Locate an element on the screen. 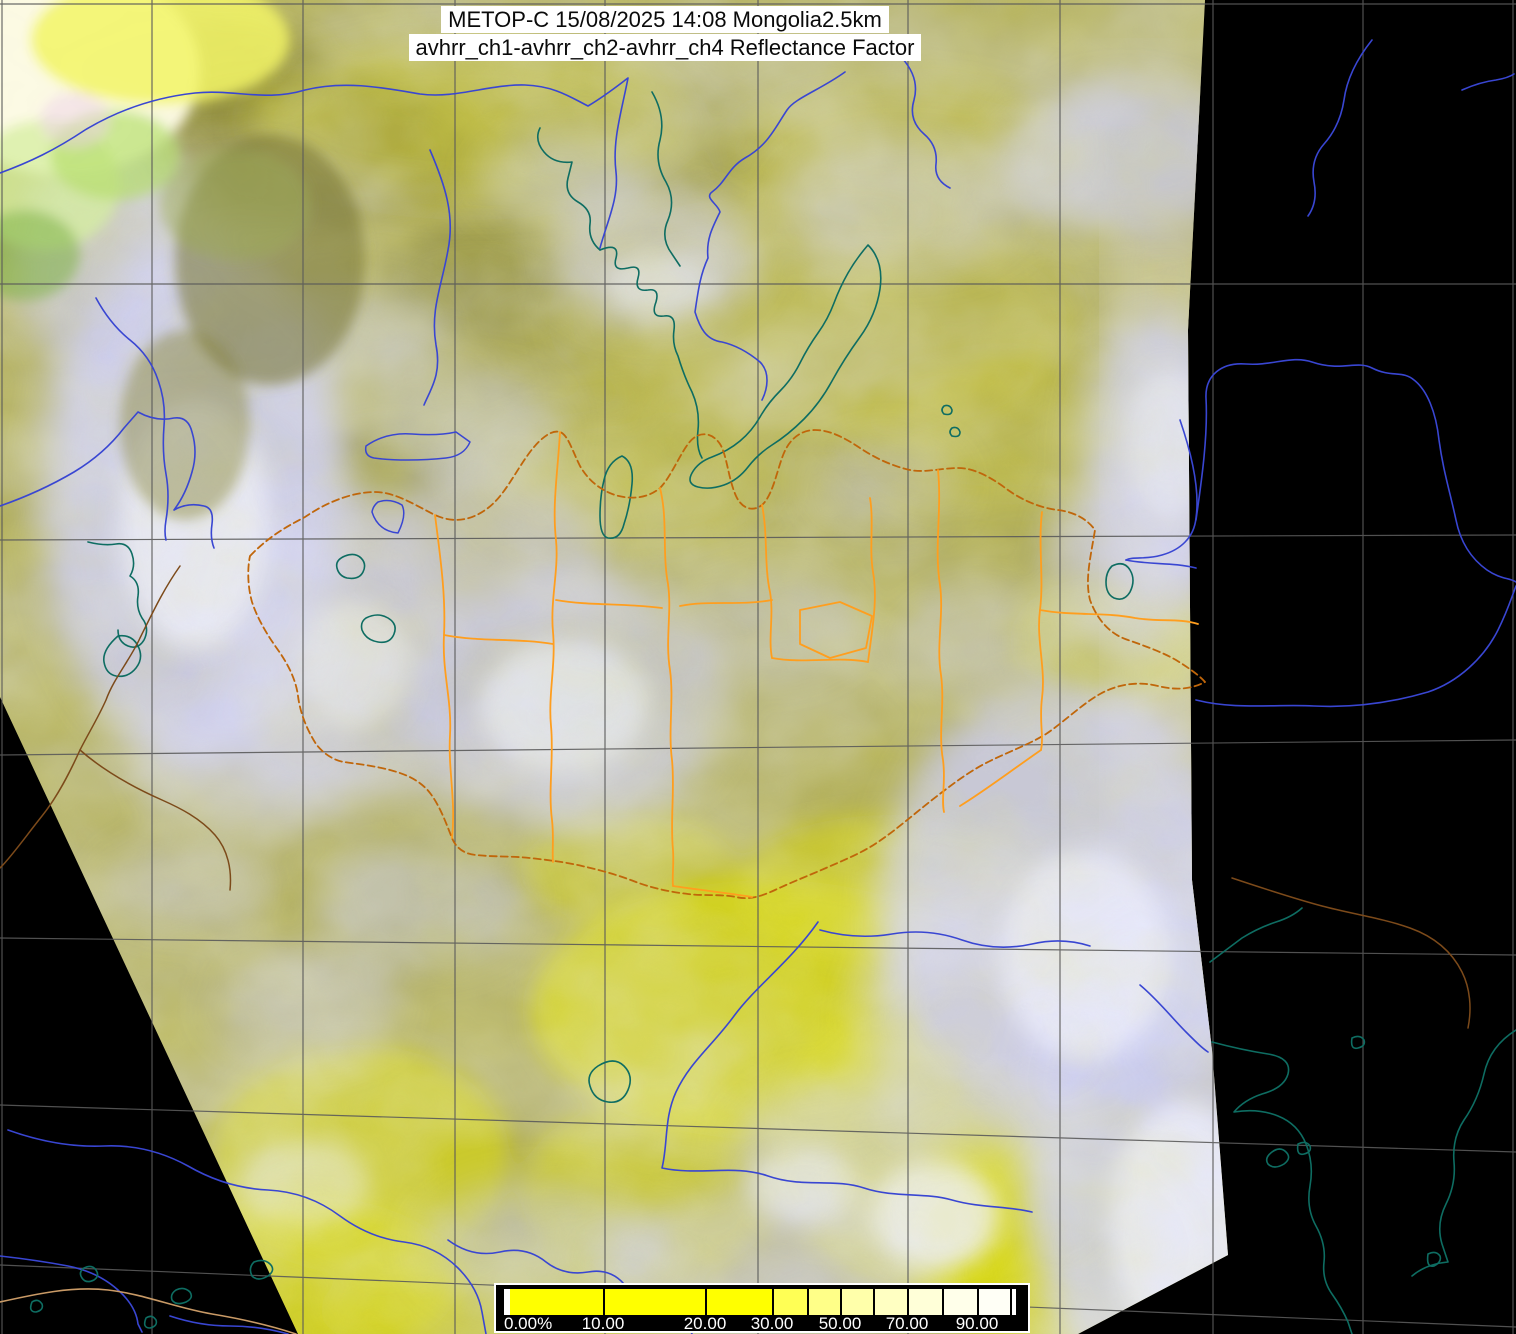  lake-khovsgol is located at coordinates (616, 497).